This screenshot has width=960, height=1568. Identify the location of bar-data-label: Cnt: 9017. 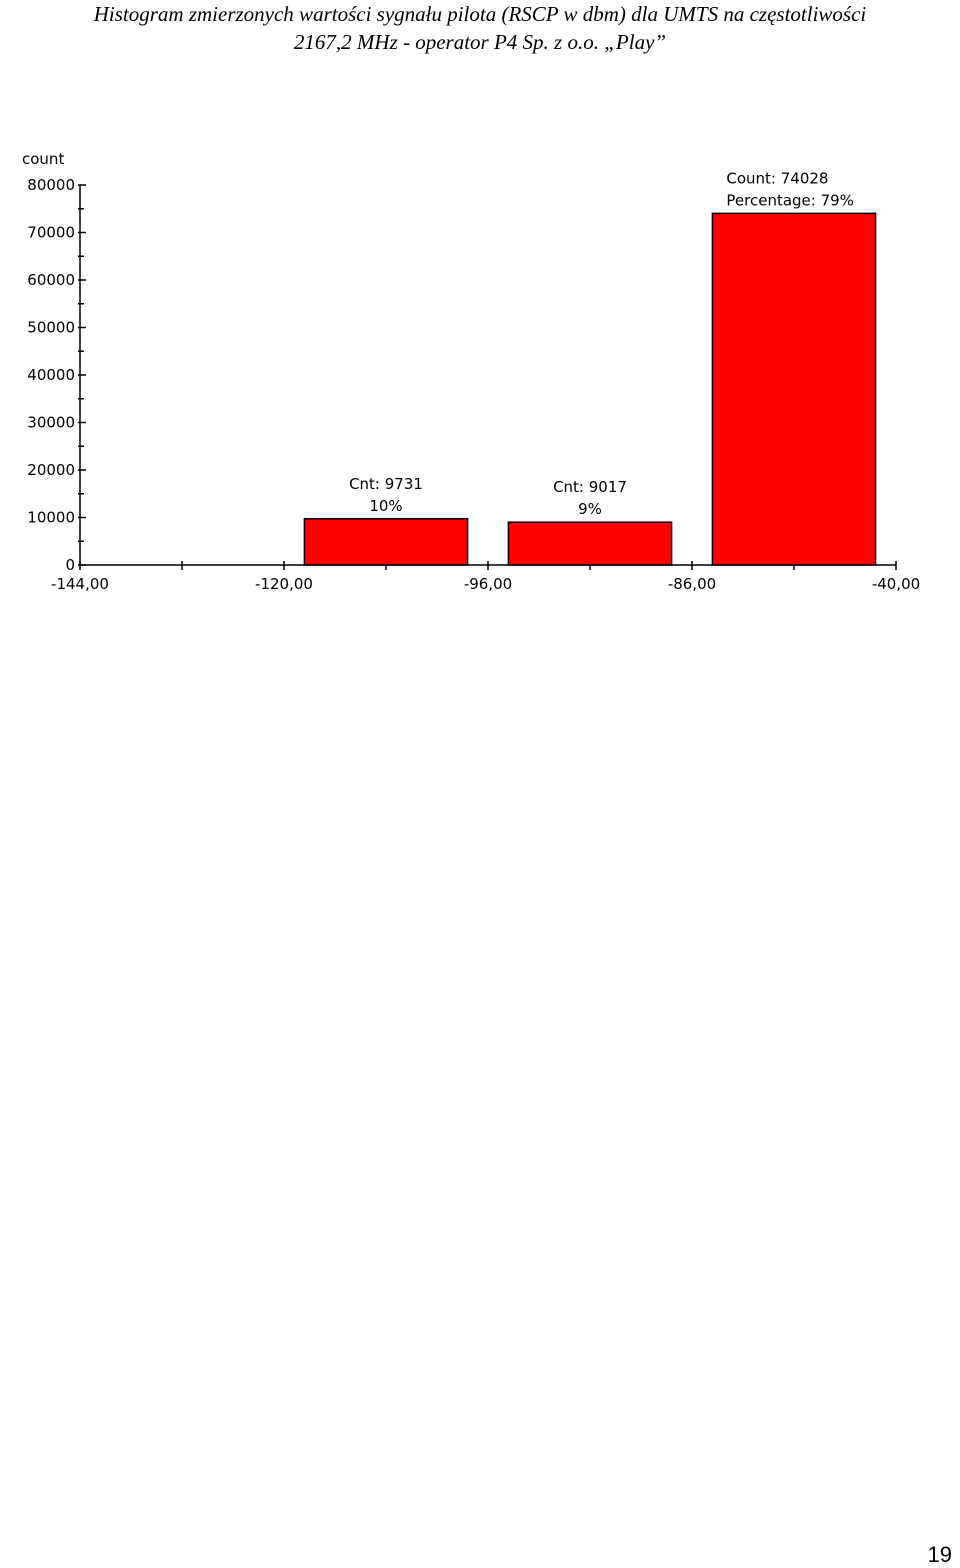
(590, 487).